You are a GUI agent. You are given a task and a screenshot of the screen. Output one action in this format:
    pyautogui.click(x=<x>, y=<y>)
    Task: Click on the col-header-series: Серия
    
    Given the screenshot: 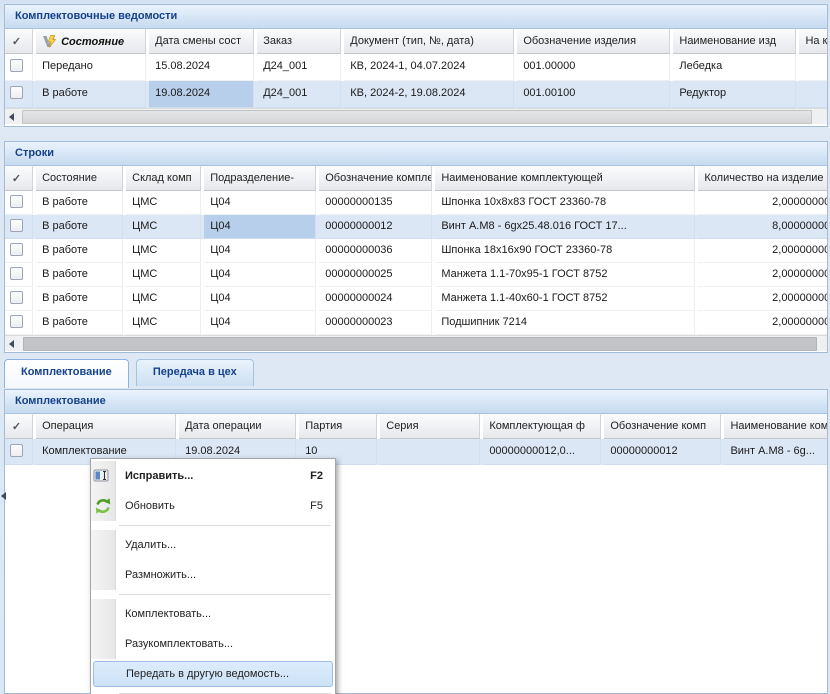 What is the action you would take?
    pyautogui.click(x=430, y=426)
    